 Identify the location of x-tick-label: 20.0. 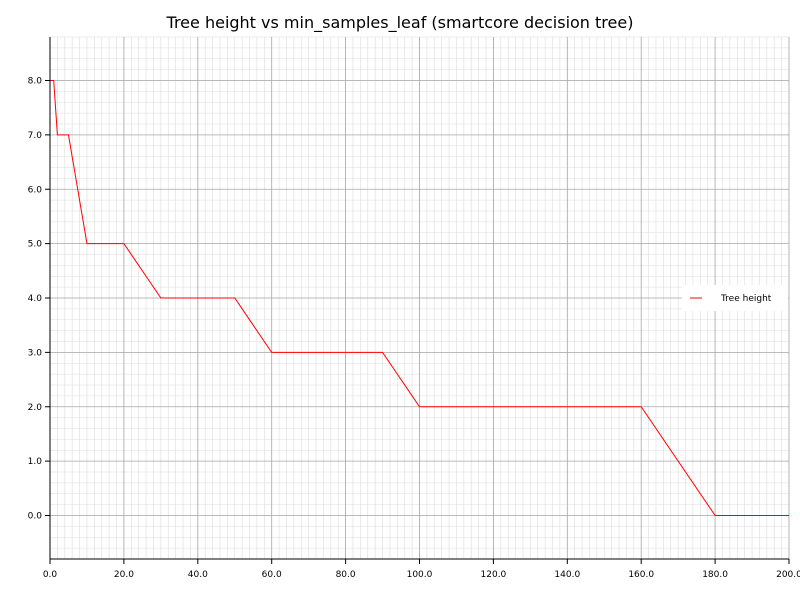
(124, 575).